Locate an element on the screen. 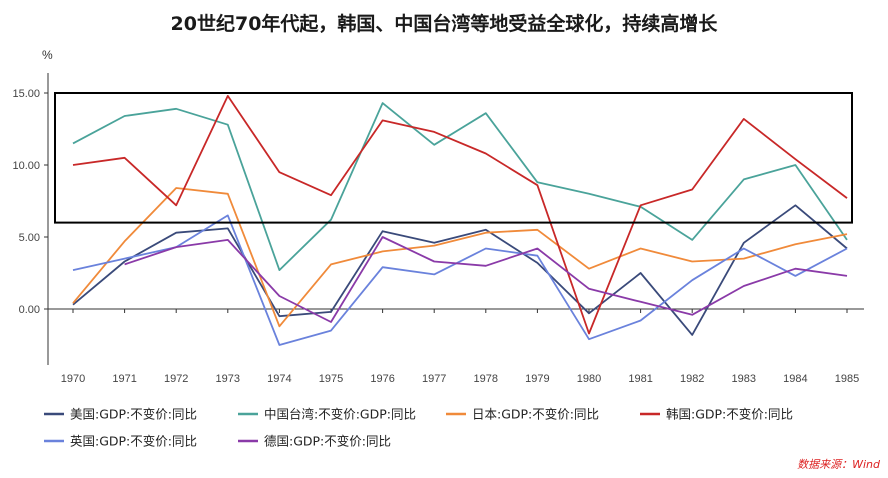 The width and height of the screenshot is (888, 478). x-tick-label: 1978 is located at coordinates (486, 379).